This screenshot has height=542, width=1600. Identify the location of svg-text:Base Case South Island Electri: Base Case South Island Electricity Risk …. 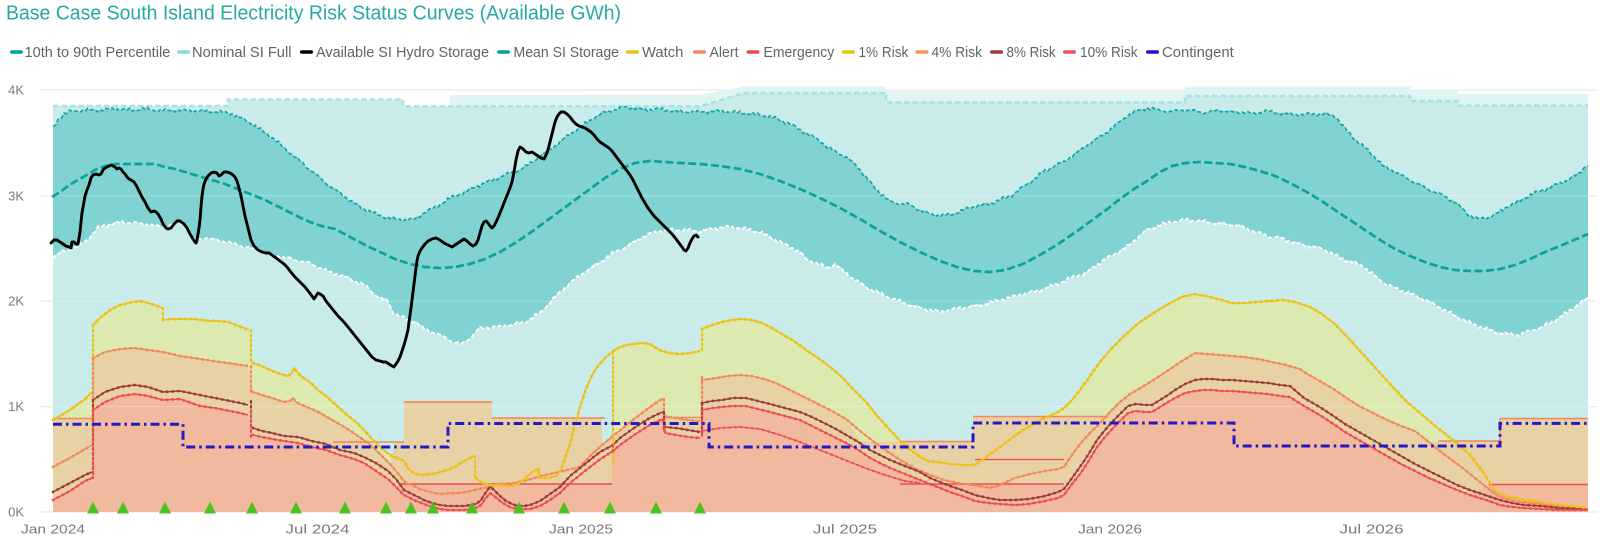
(313, 13).